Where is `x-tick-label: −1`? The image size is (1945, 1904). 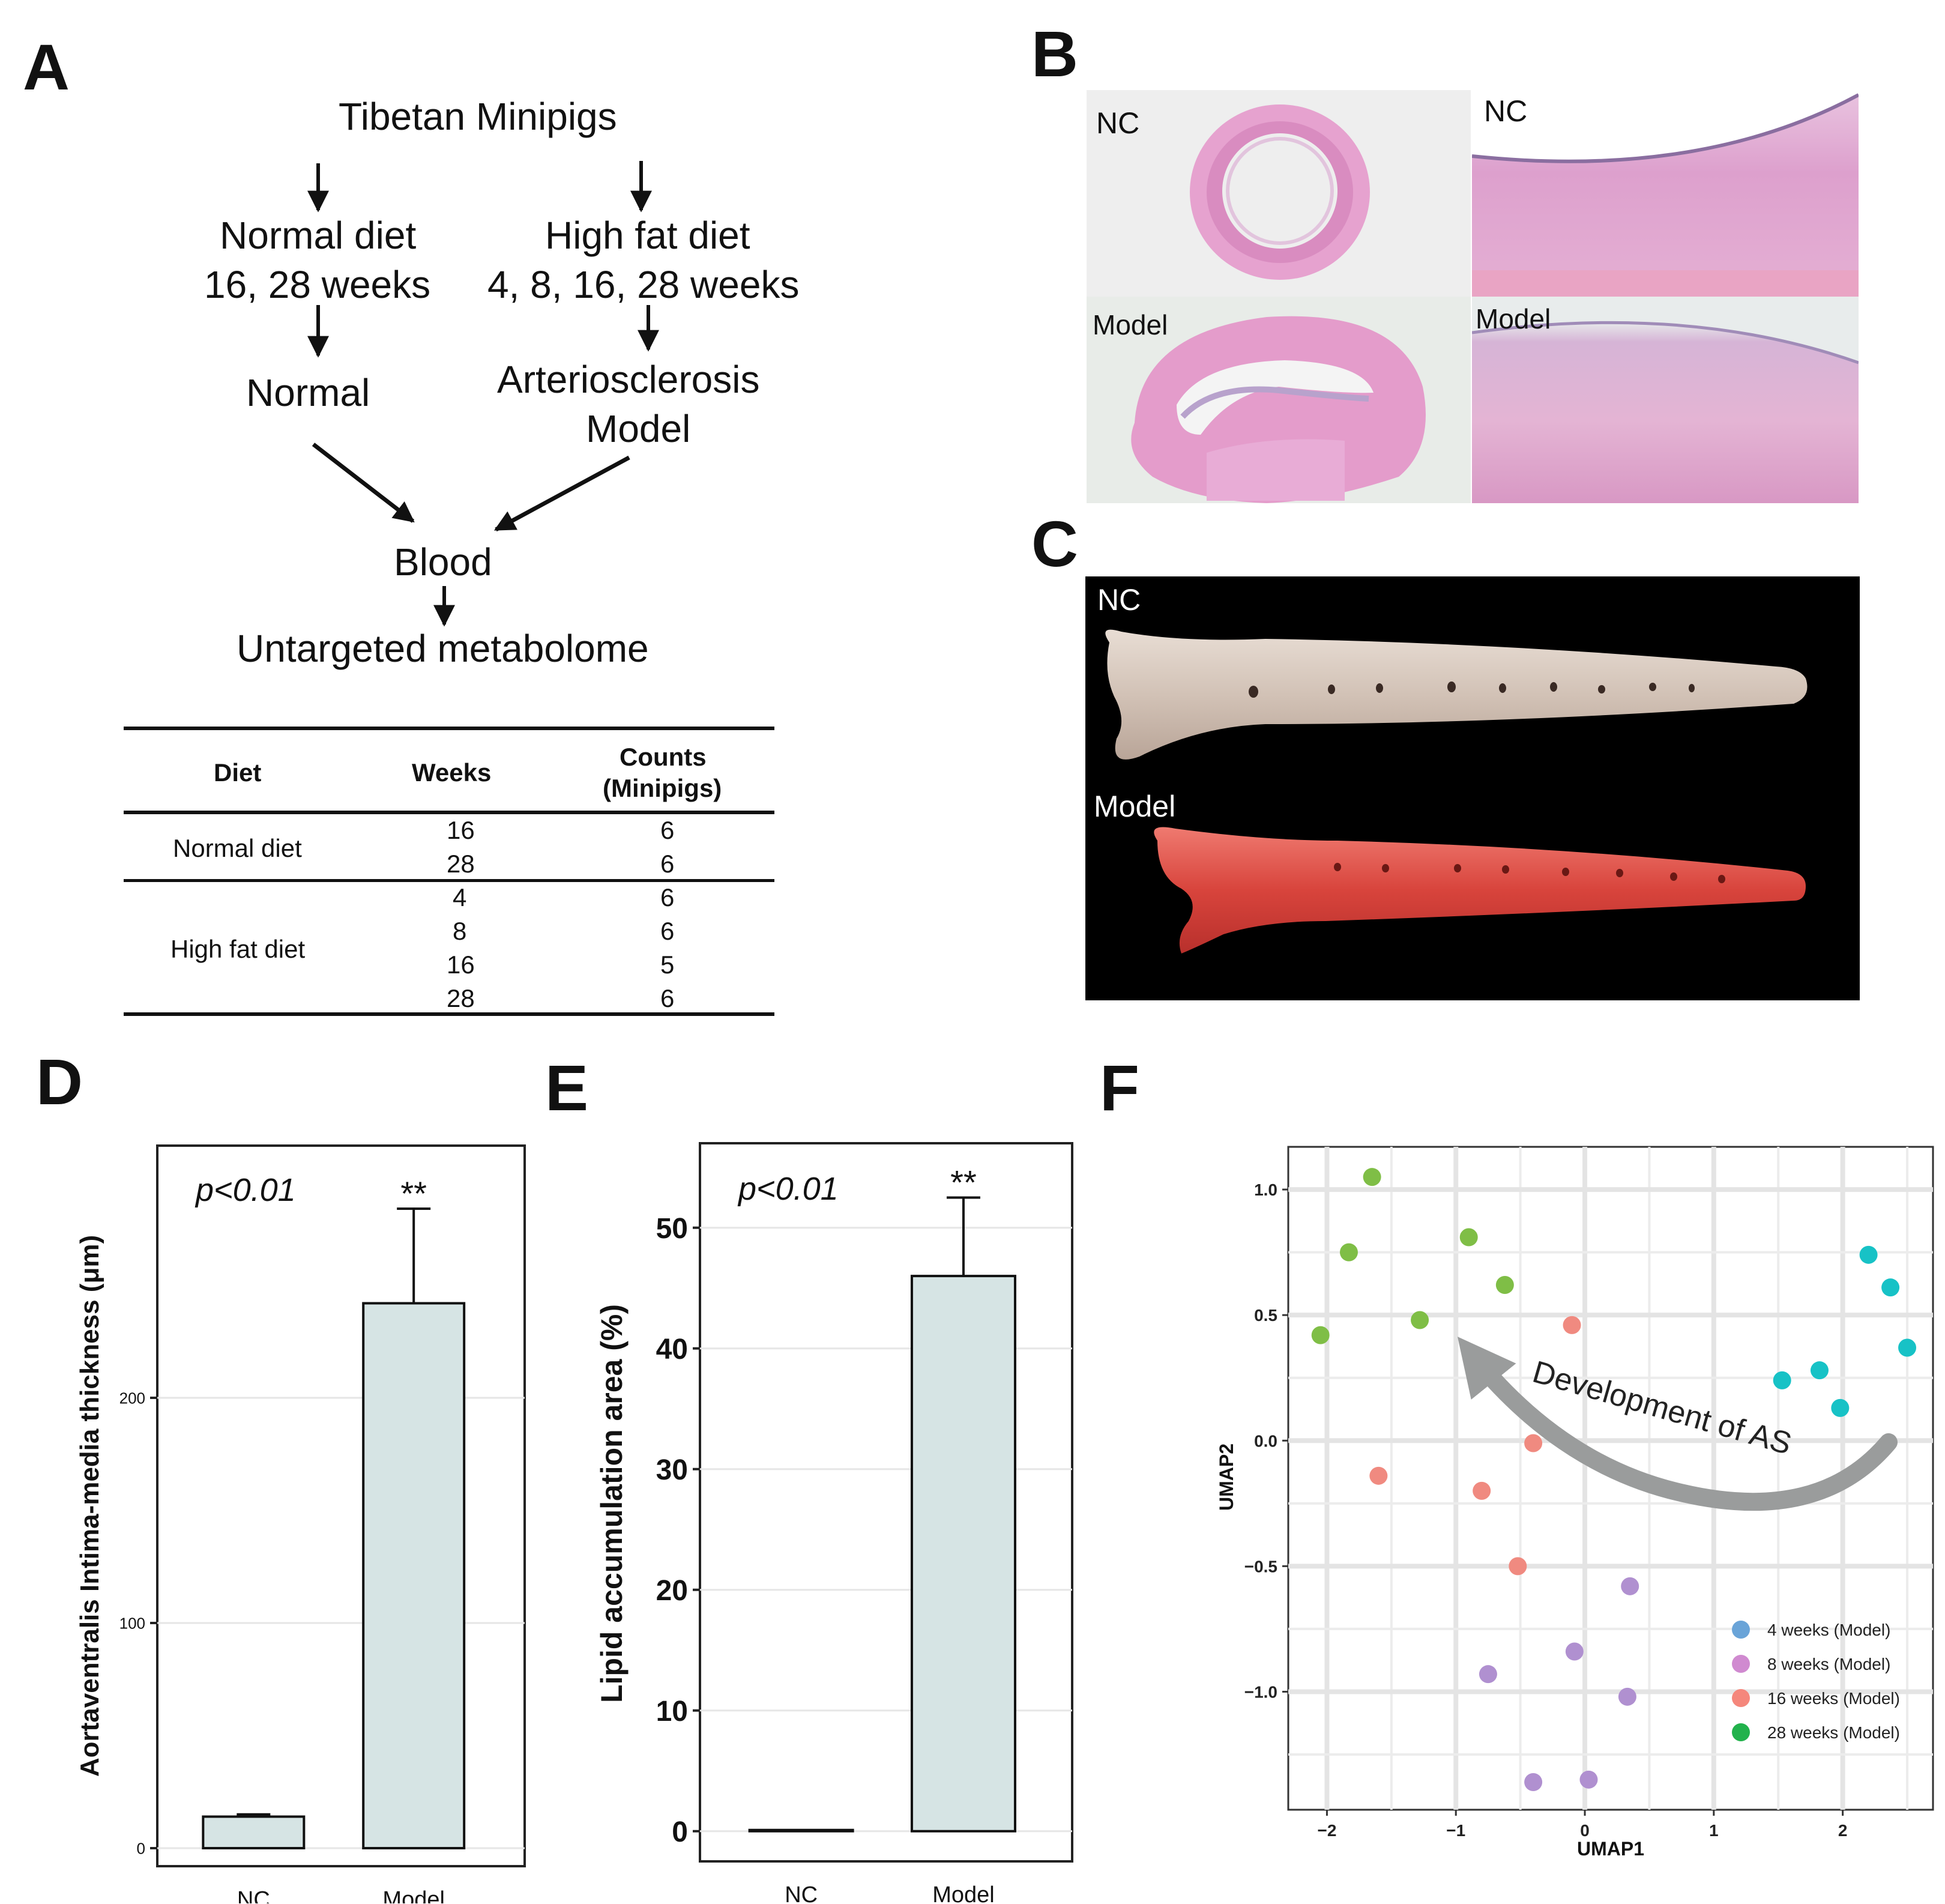 x-tick-label: −1 is located at coordinates (1455, 1830).